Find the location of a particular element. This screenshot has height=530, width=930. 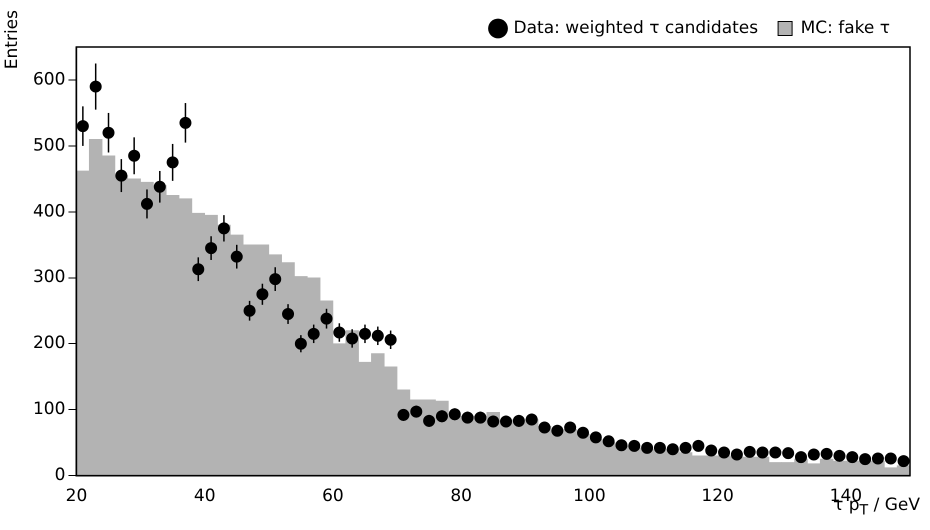

y-tick-label: 100 is located at coordinates (49, 409).